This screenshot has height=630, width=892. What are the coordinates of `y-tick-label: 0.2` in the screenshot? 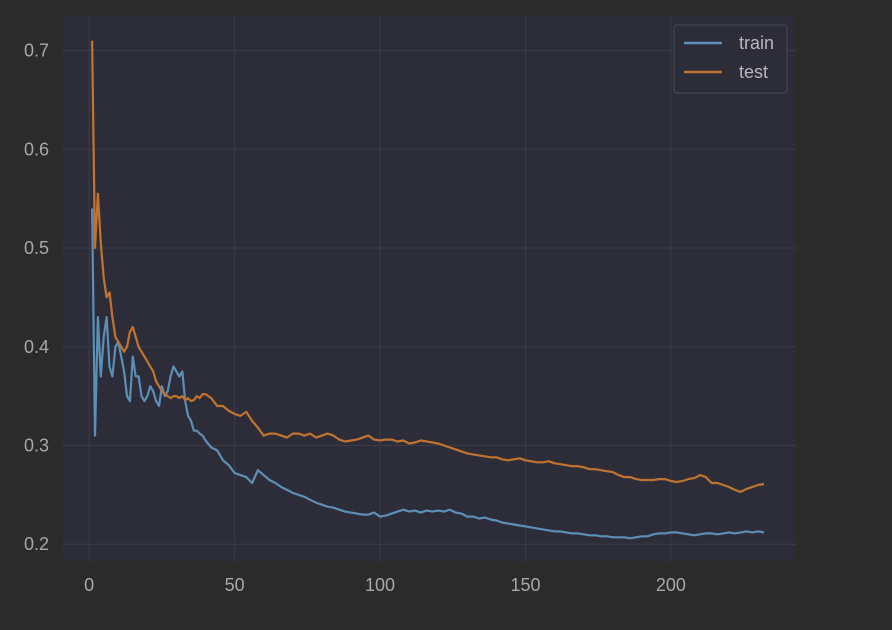 It's located at (36, 544).